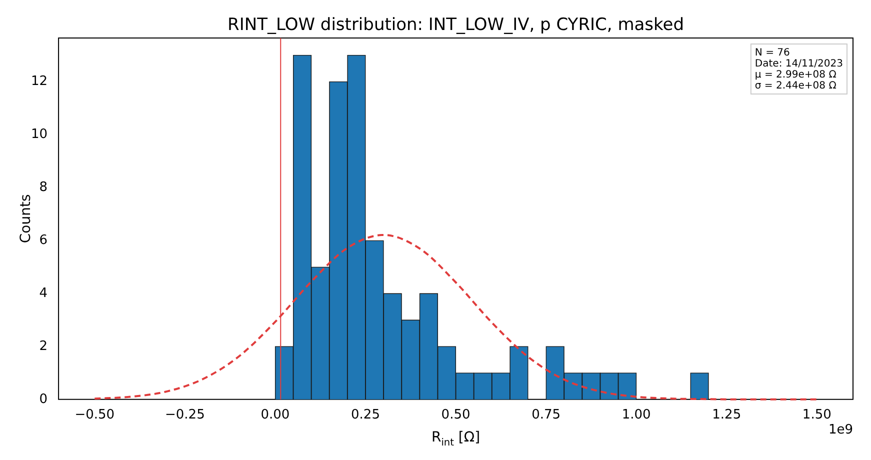  I want to click on chart-title: RINT_LOW distribution: INT_LOW_IV, p CYRIC, masked, so click(456, 25).